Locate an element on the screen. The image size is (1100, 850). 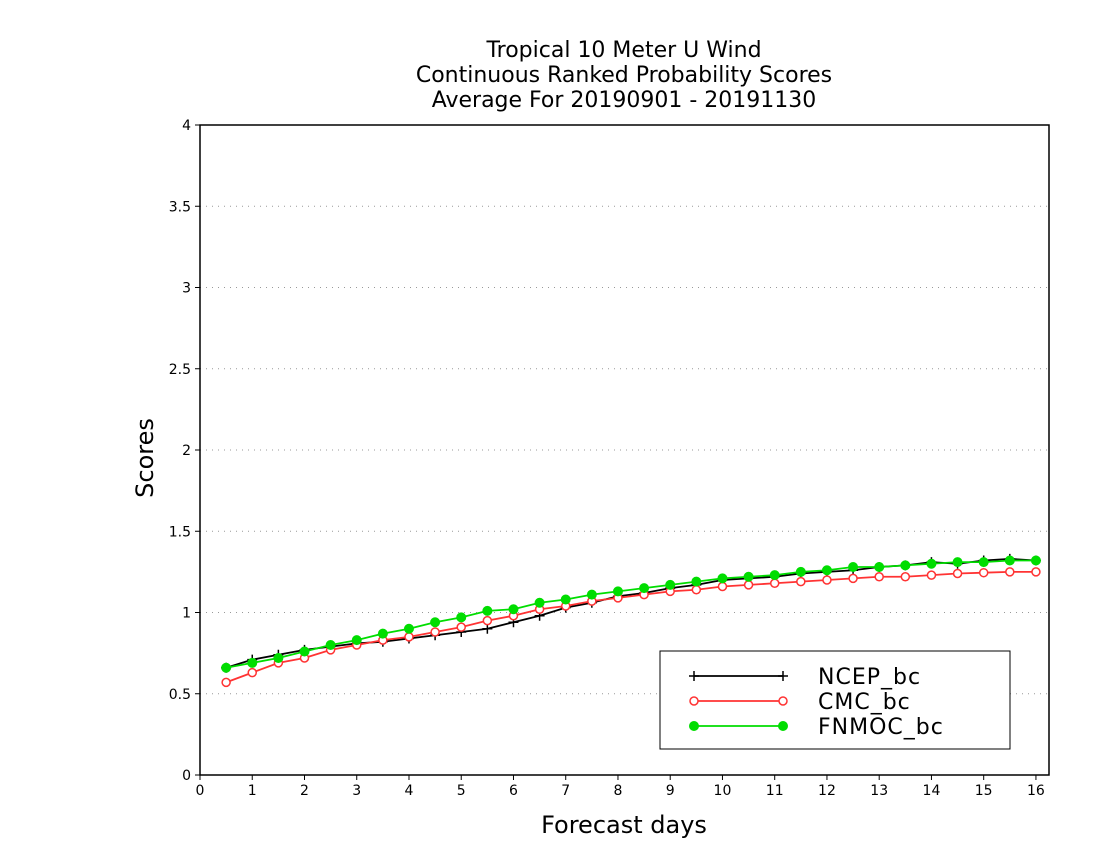
y-axis-label: Scores is located at coordinates (145, 458).